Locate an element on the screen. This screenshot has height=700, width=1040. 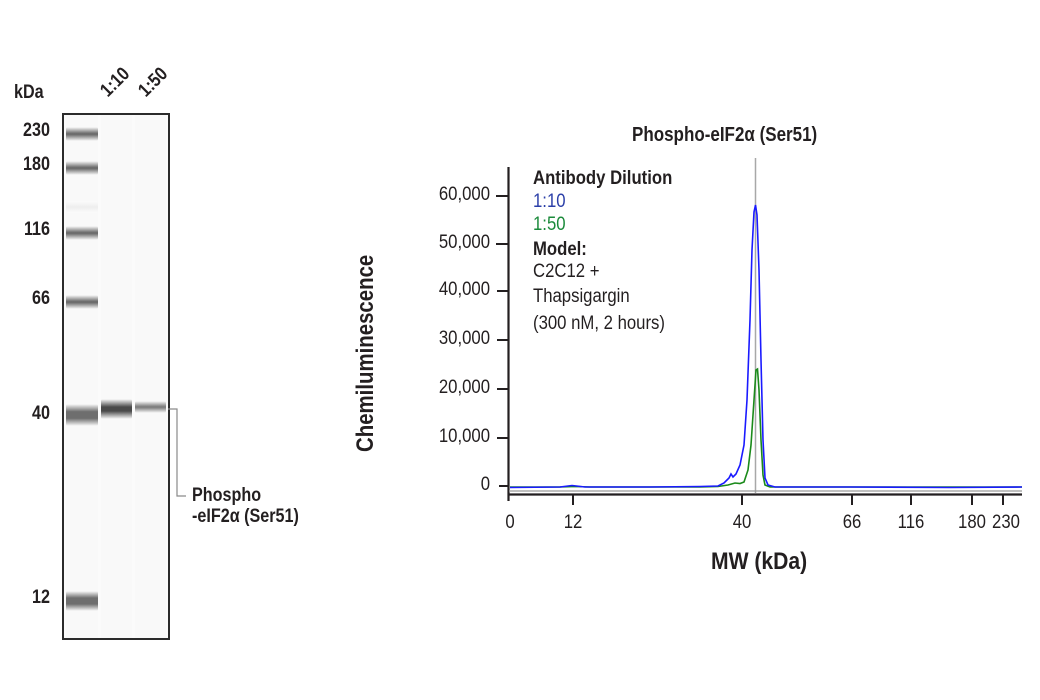
mw-marker-40: 40 is located at coordinates (41, 413).